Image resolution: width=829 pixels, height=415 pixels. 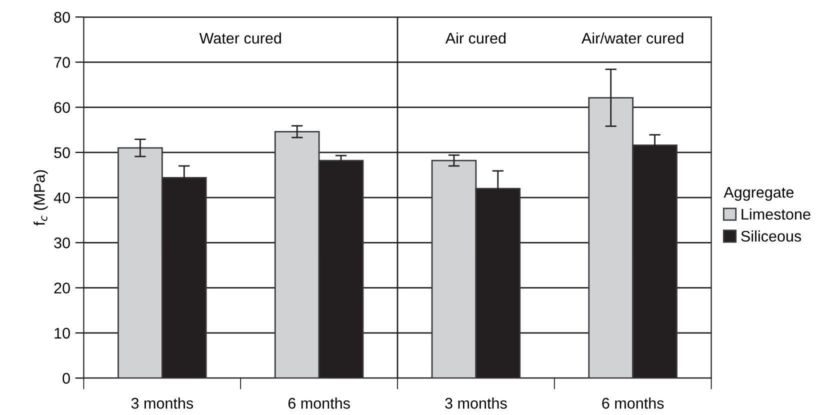 I want to click on y-tick-label: 20, so click(x=62, y=288).